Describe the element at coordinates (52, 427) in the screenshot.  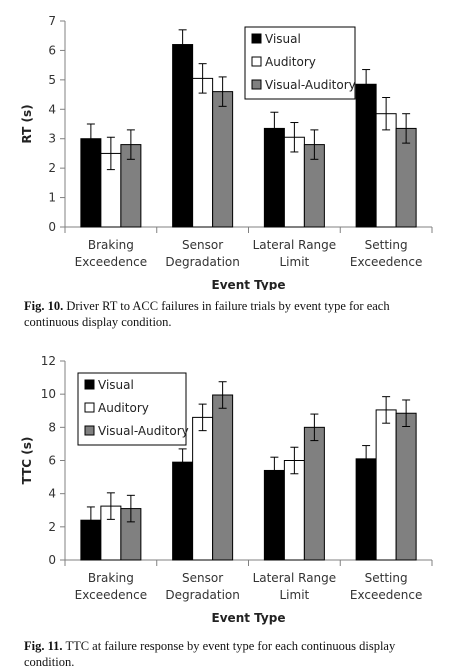
I see `y-tick-label: 8` at that location.